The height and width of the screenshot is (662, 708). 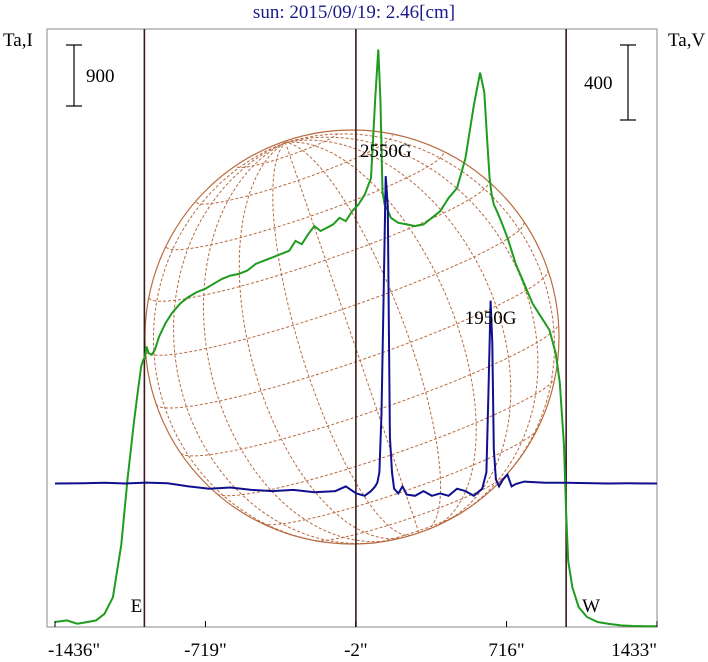 I want to click on right-scale-bar, so click(x=628, y=82).